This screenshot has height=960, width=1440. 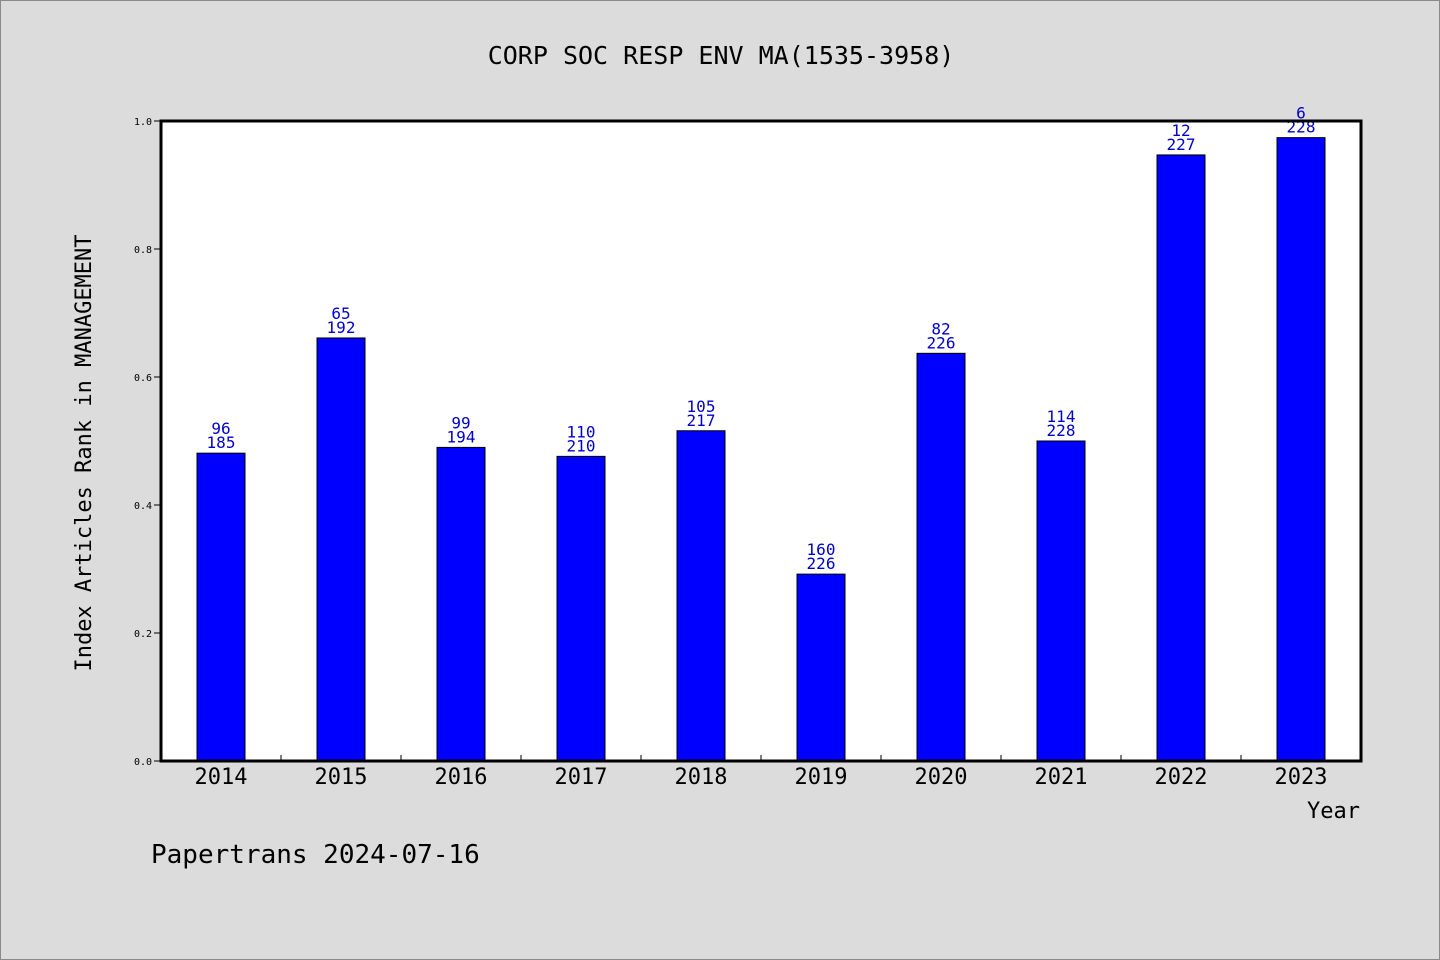 What do you see at coordinates (221, 607) in the screenshot?
I see `bar-2014` at bounding box center [221, 607].